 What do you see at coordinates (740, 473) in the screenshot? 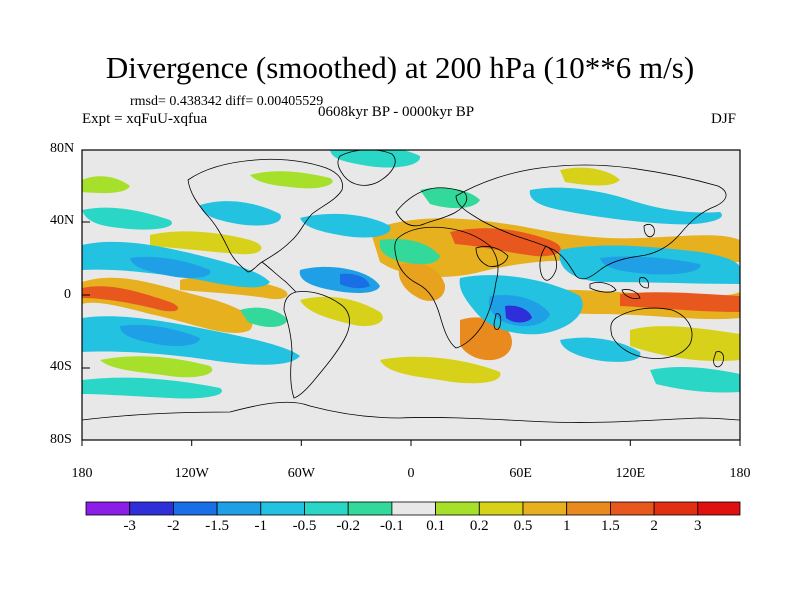
I see `lon-label-180e: 180` at bounding box center [740, 473].